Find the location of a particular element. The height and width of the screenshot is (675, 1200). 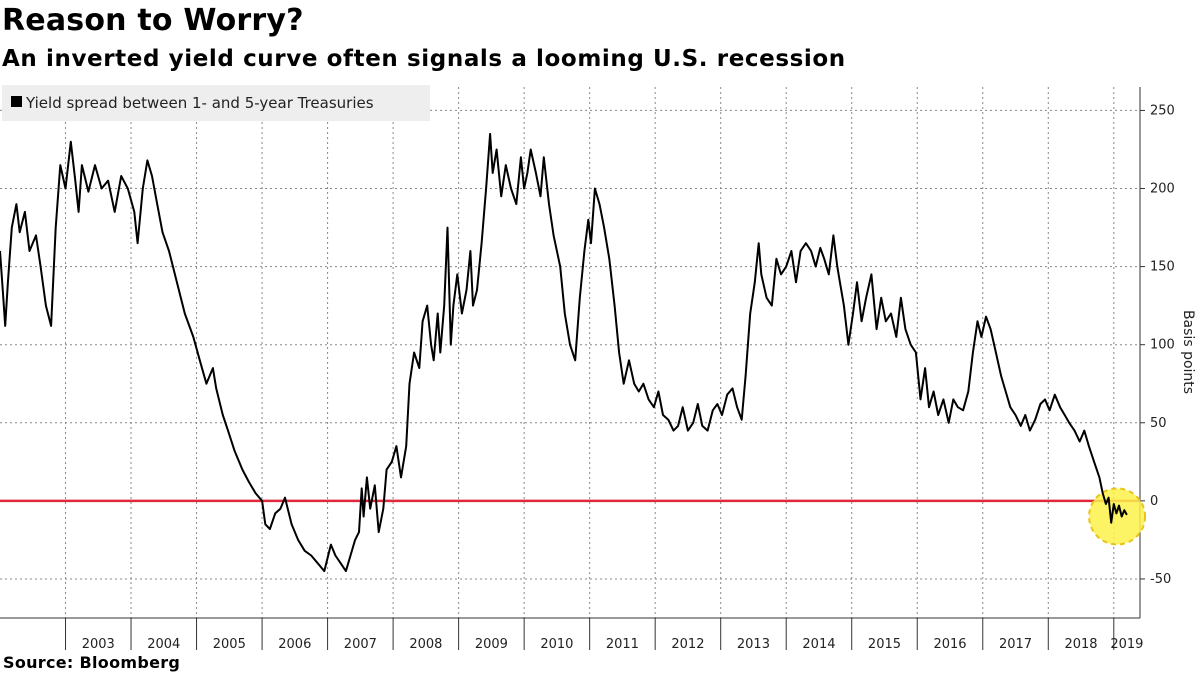

chart-title: Reason to Worry? is located at coordinates (153, 20).